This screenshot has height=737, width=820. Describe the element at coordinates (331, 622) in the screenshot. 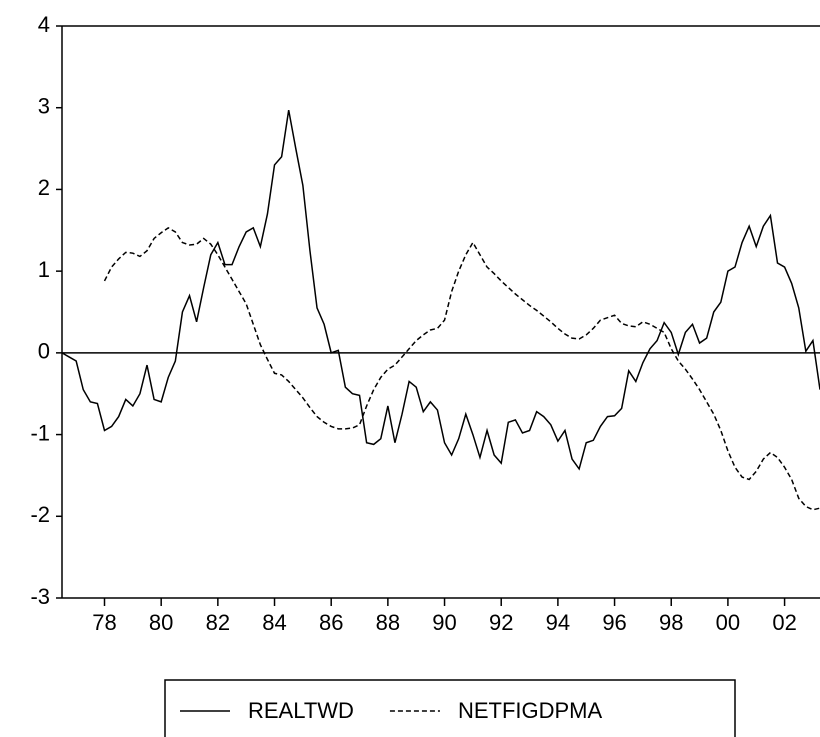

I see `x-tick-label: 86` at that location.